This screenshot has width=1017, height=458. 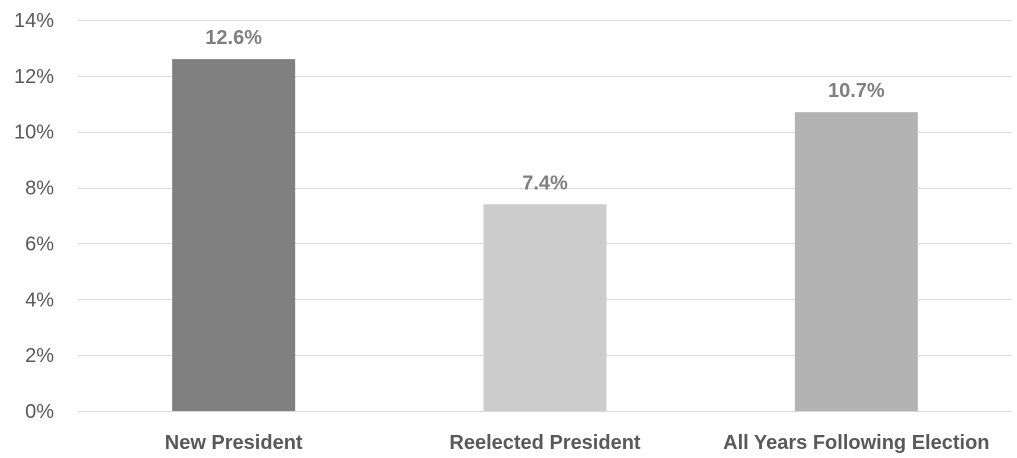 I want to click on y-tick-label: 10%, so click(x=34, y=133).